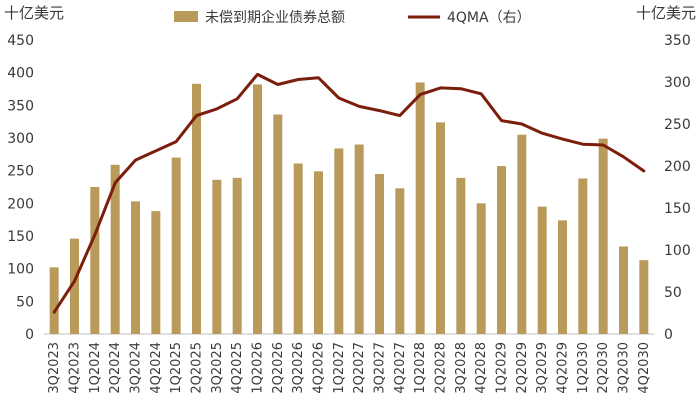  What do you see at coordinates (237, 368) in the screenshot?
I see `x-tick-label: 4Q2025` at bounding box center [237, 368].